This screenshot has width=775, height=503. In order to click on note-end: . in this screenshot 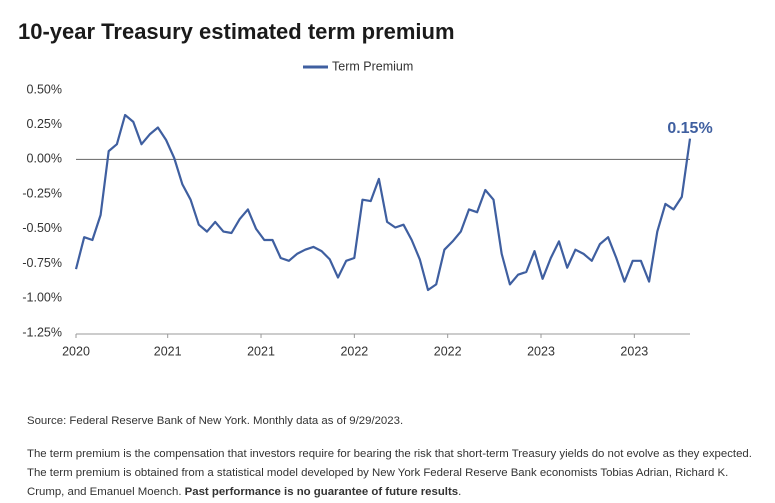, I will do `click(460, 492)`.